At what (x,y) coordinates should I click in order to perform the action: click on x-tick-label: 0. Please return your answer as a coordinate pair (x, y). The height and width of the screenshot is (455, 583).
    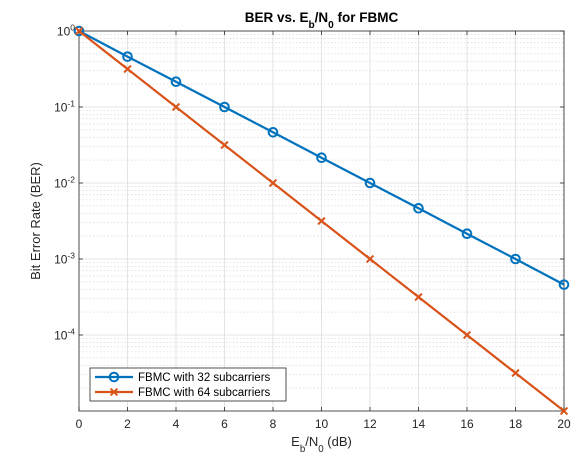
    Looking at the image, I should click on (79, 424).